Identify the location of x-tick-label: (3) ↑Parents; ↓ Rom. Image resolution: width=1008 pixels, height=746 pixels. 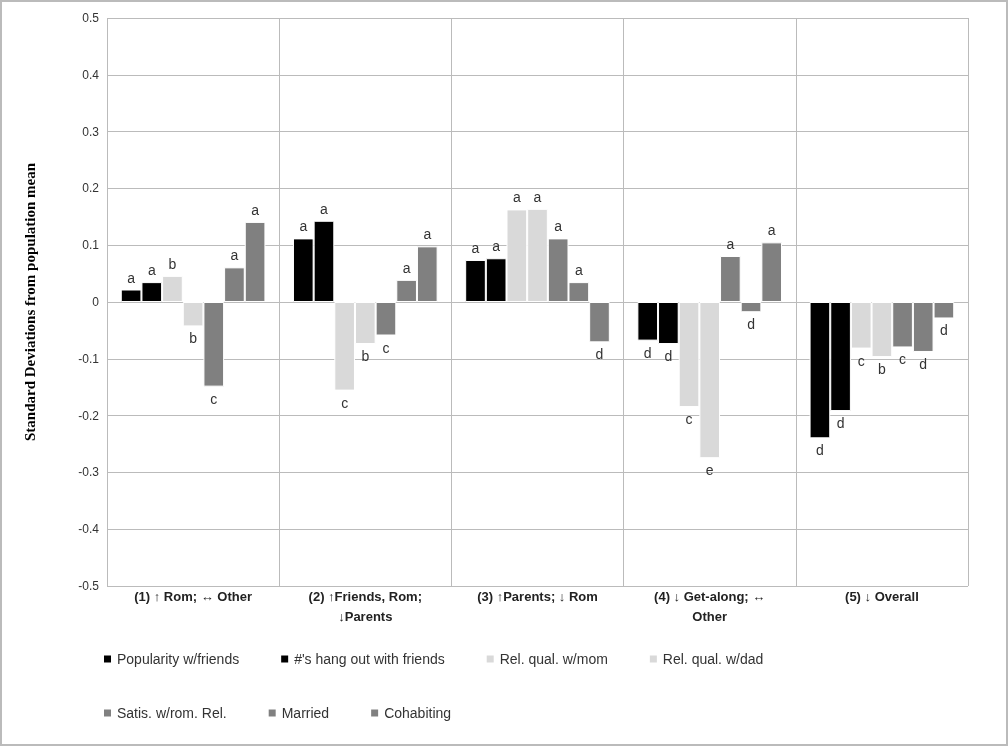
(537, 596).